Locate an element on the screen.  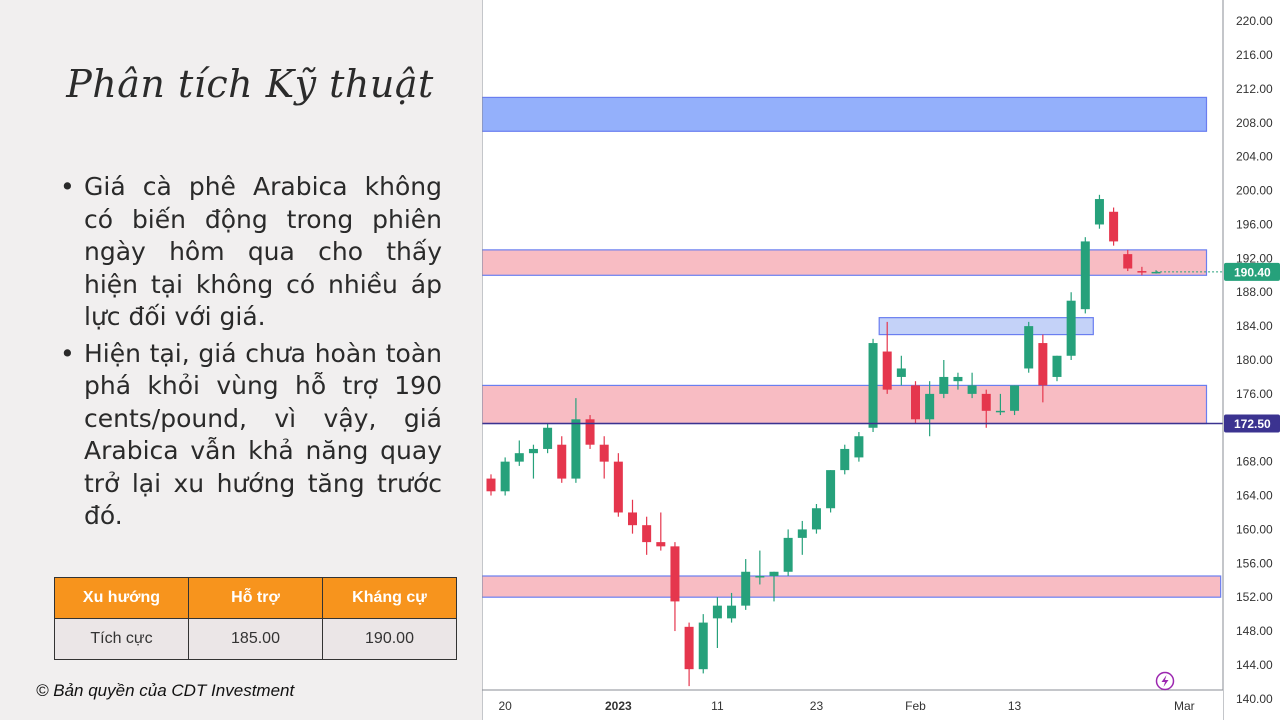
lightning-icon is located at coordinates (1165, 681).